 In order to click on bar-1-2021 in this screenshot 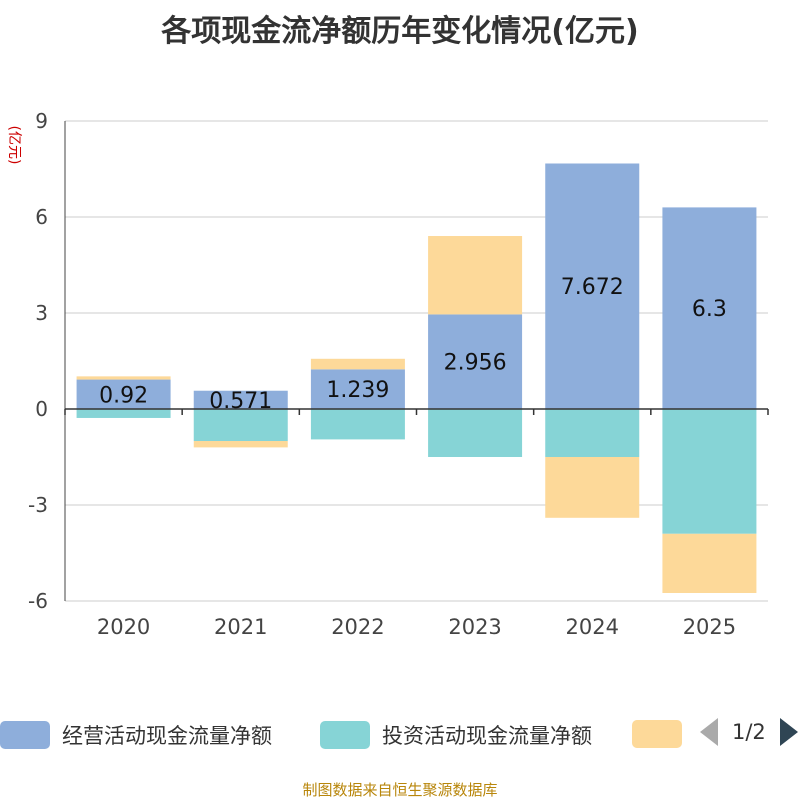, I will do `click(240, 399)`.